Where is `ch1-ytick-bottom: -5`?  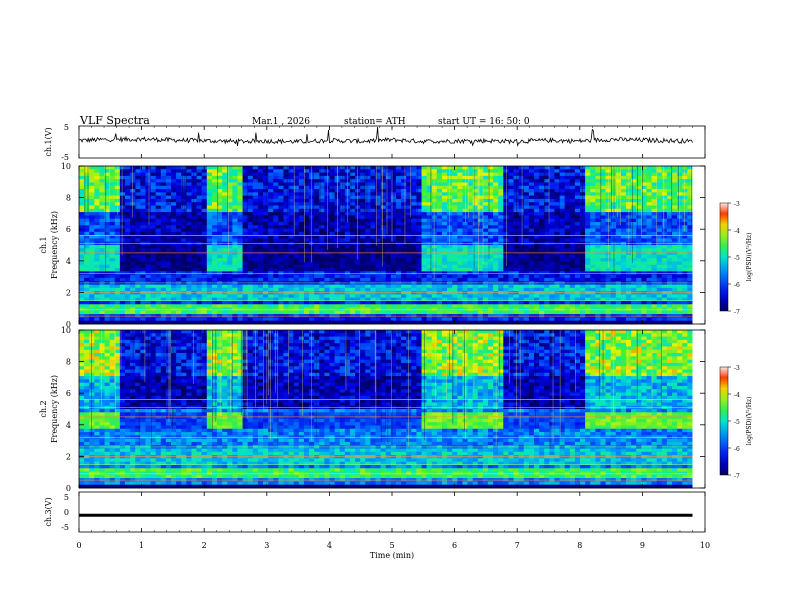 ch1-ytick-bottom: -5 is located at coordinates (65, 157).